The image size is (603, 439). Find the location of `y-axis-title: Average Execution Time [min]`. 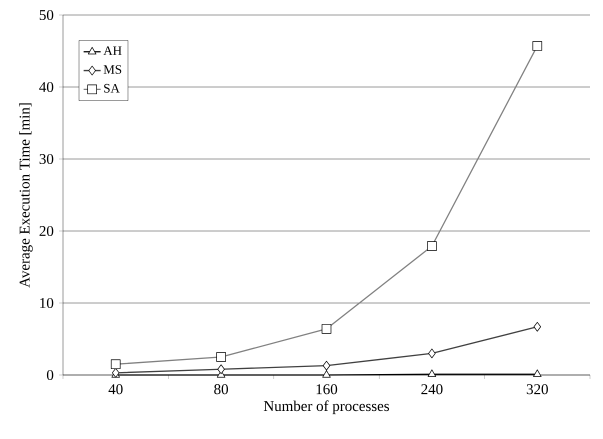

y-axis-title: Average Execution Time [min] is located at coordinates (26, 195).